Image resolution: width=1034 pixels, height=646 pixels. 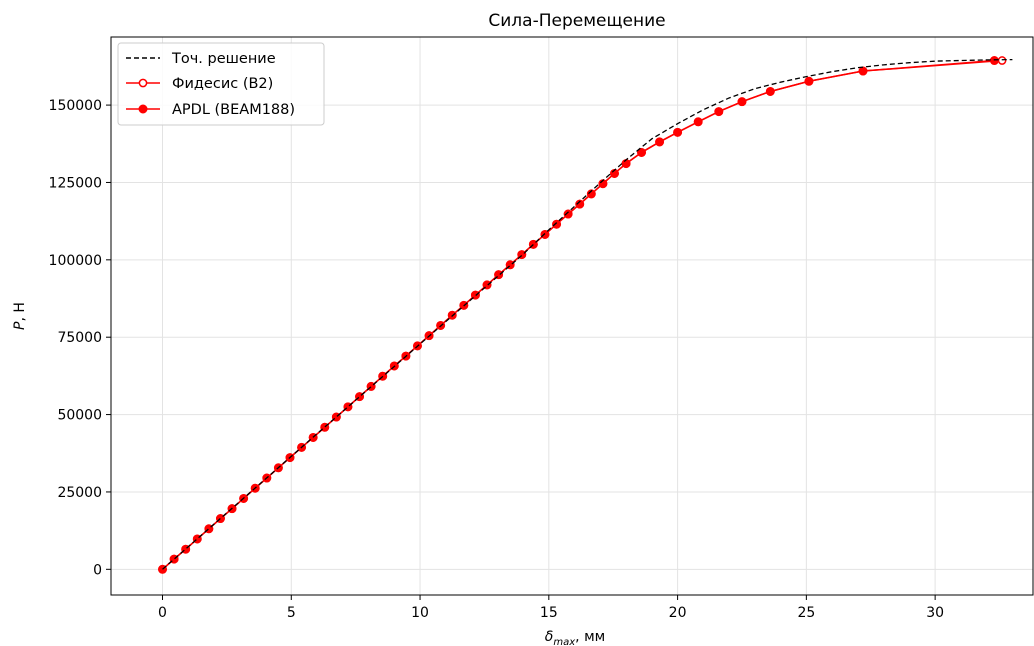 What do you see at coordinates (79, 493) in the screenshot?
I see `y-tick-label-1: 25000` at bounding box center [79, 493].